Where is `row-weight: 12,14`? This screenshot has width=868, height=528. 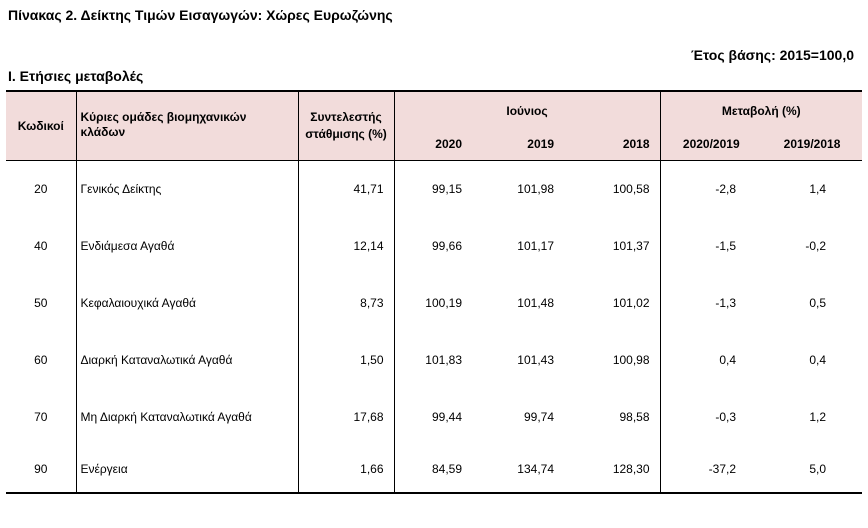
row-weight: 12,14 is located at coordinates (345, 245).